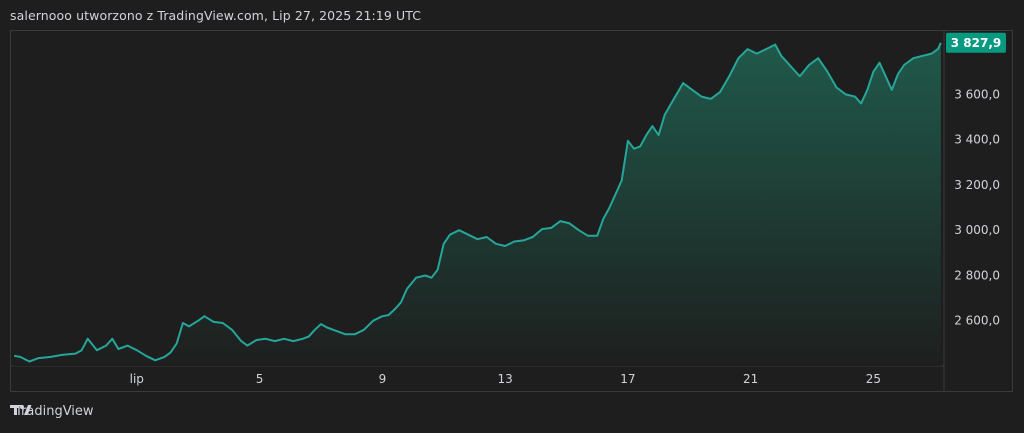  What do you see at coordinates (977, 321) in the screenshot?
I see `y-tick-label: 2 600,0` at bounding box center [977, 321].